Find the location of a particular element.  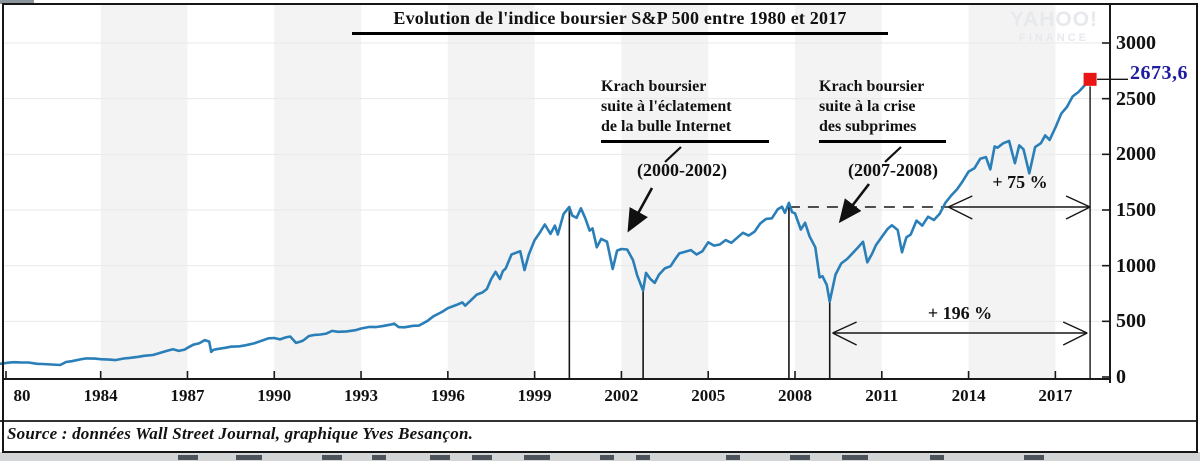

x-tick-label: 1984 is located at coordinates (100, 395).